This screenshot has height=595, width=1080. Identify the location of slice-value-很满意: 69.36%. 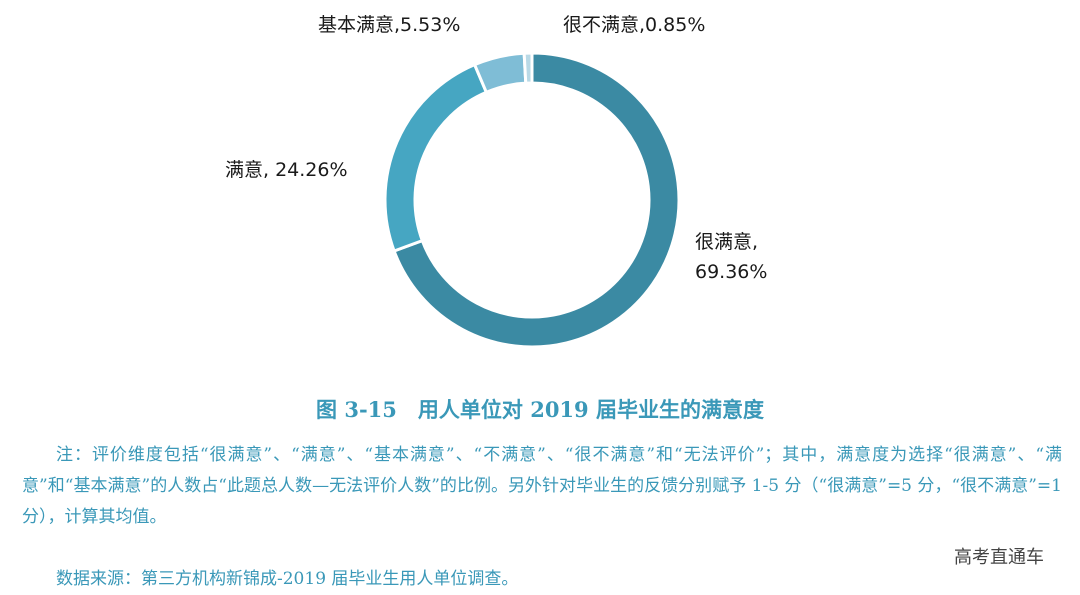
(731, 272).